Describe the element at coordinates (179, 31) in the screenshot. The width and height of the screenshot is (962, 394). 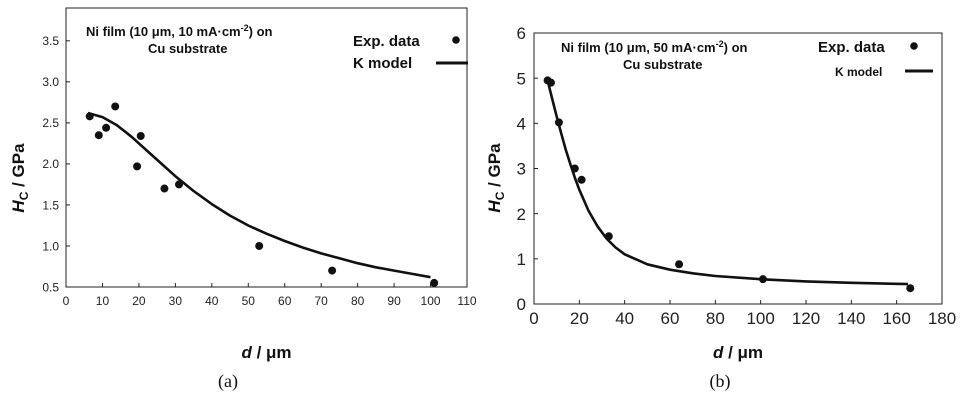
I see `annotation-line-1: Ni film (10 μm, 10 mA·cm-2) on` at that location.